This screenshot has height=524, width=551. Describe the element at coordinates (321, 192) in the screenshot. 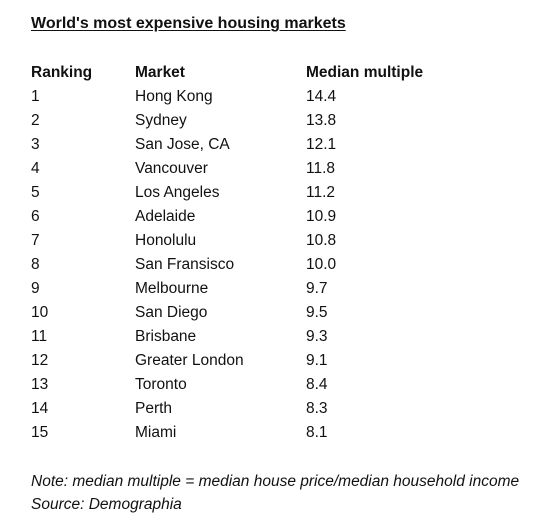

I see `cell-median-multiple: 11.2` at that location.